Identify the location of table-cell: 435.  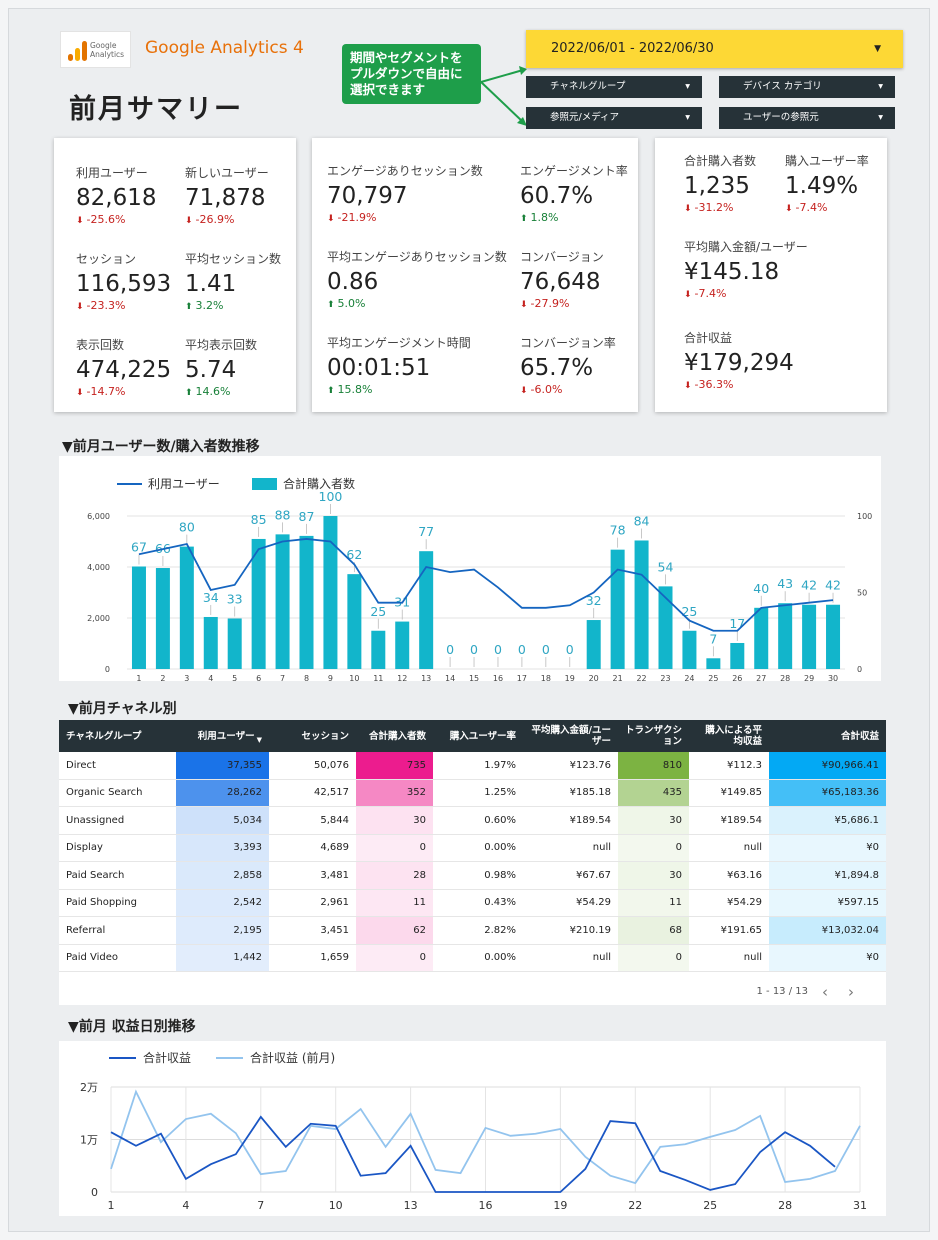
(653, 793).